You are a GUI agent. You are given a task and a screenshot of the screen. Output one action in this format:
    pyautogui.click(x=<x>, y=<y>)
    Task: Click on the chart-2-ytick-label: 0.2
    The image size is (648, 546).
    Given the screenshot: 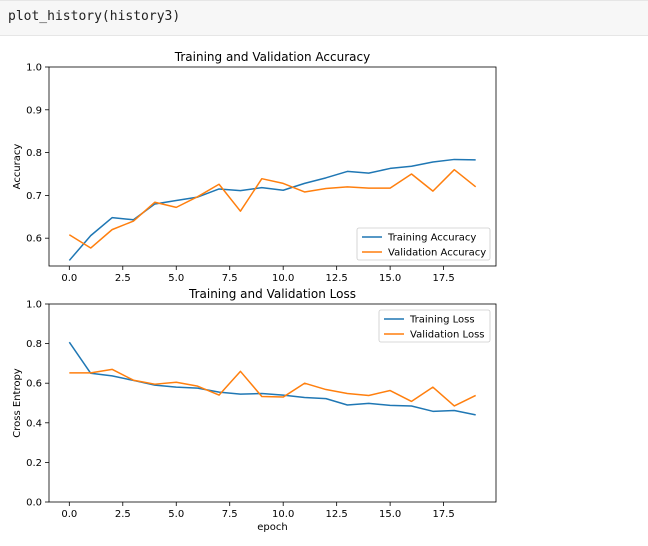 What is the action you would take?
    pyautogui.click(x=34, y=463)
    